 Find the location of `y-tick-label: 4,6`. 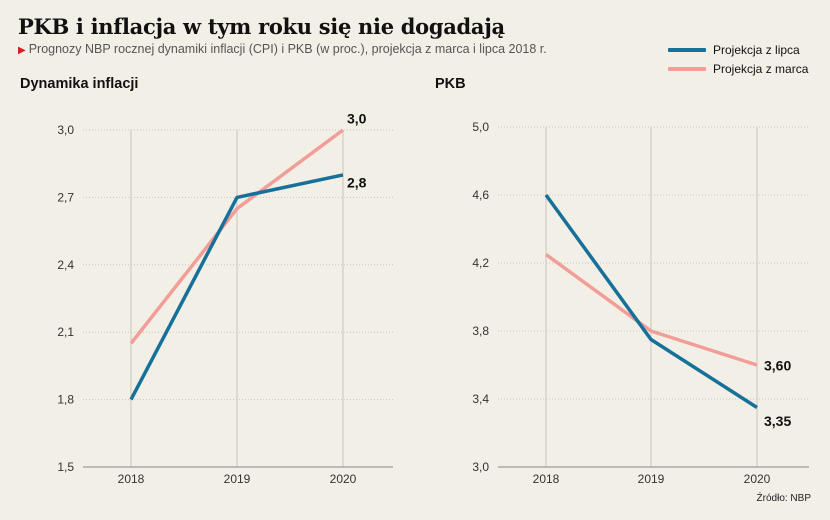

y-tick-label: 4,6 is located at coordinates (480, 195).